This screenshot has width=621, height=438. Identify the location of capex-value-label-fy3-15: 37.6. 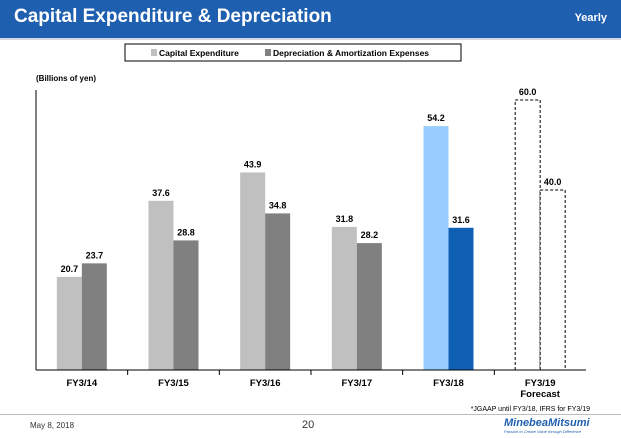
(161, 193).